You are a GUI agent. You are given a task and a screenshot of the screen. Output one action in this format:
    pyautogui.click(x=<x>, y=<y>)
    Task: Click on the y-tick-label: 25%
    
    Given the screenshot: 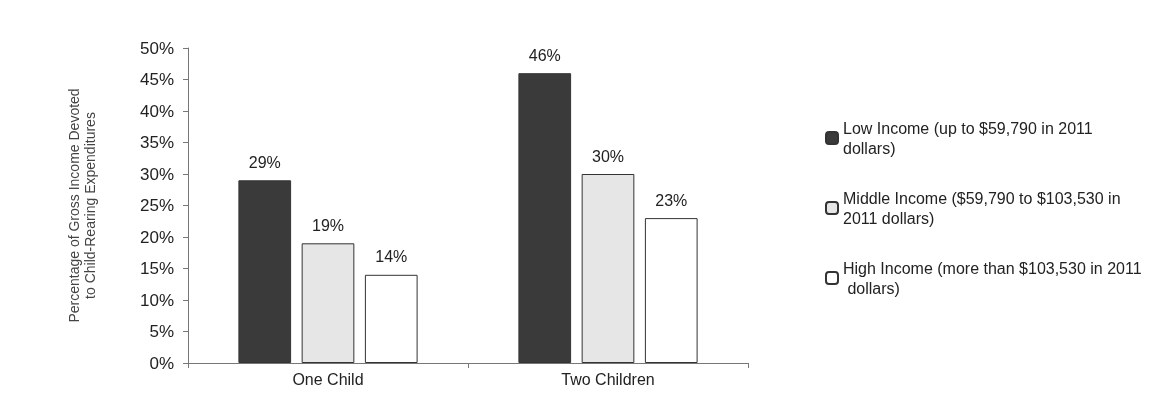 What is the action you would take?
    pyautogui.click(x=156, y=205)
    